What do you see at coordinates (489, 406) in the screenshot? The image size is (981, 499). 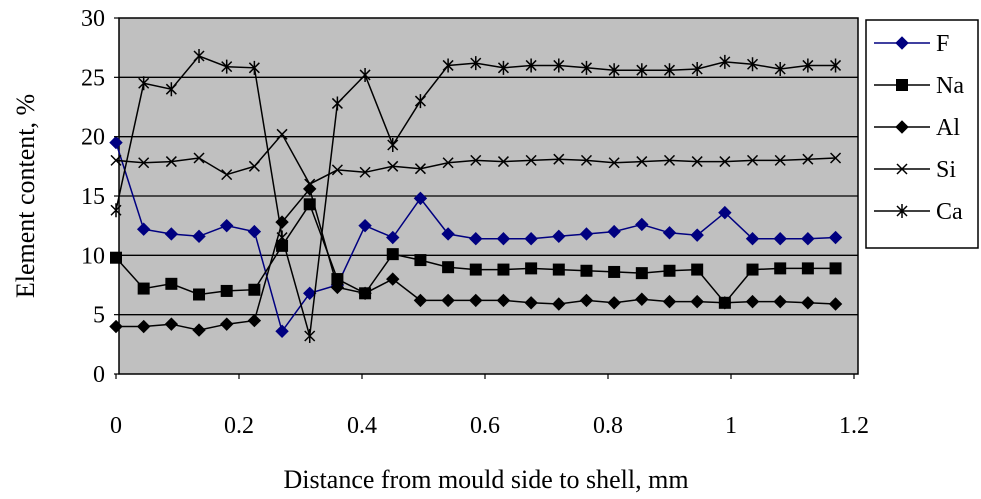 I see `x-axis-ticks: 0 0.2 0.4 0.6 0.8 1 1.2` at bounding box center [489, 406].